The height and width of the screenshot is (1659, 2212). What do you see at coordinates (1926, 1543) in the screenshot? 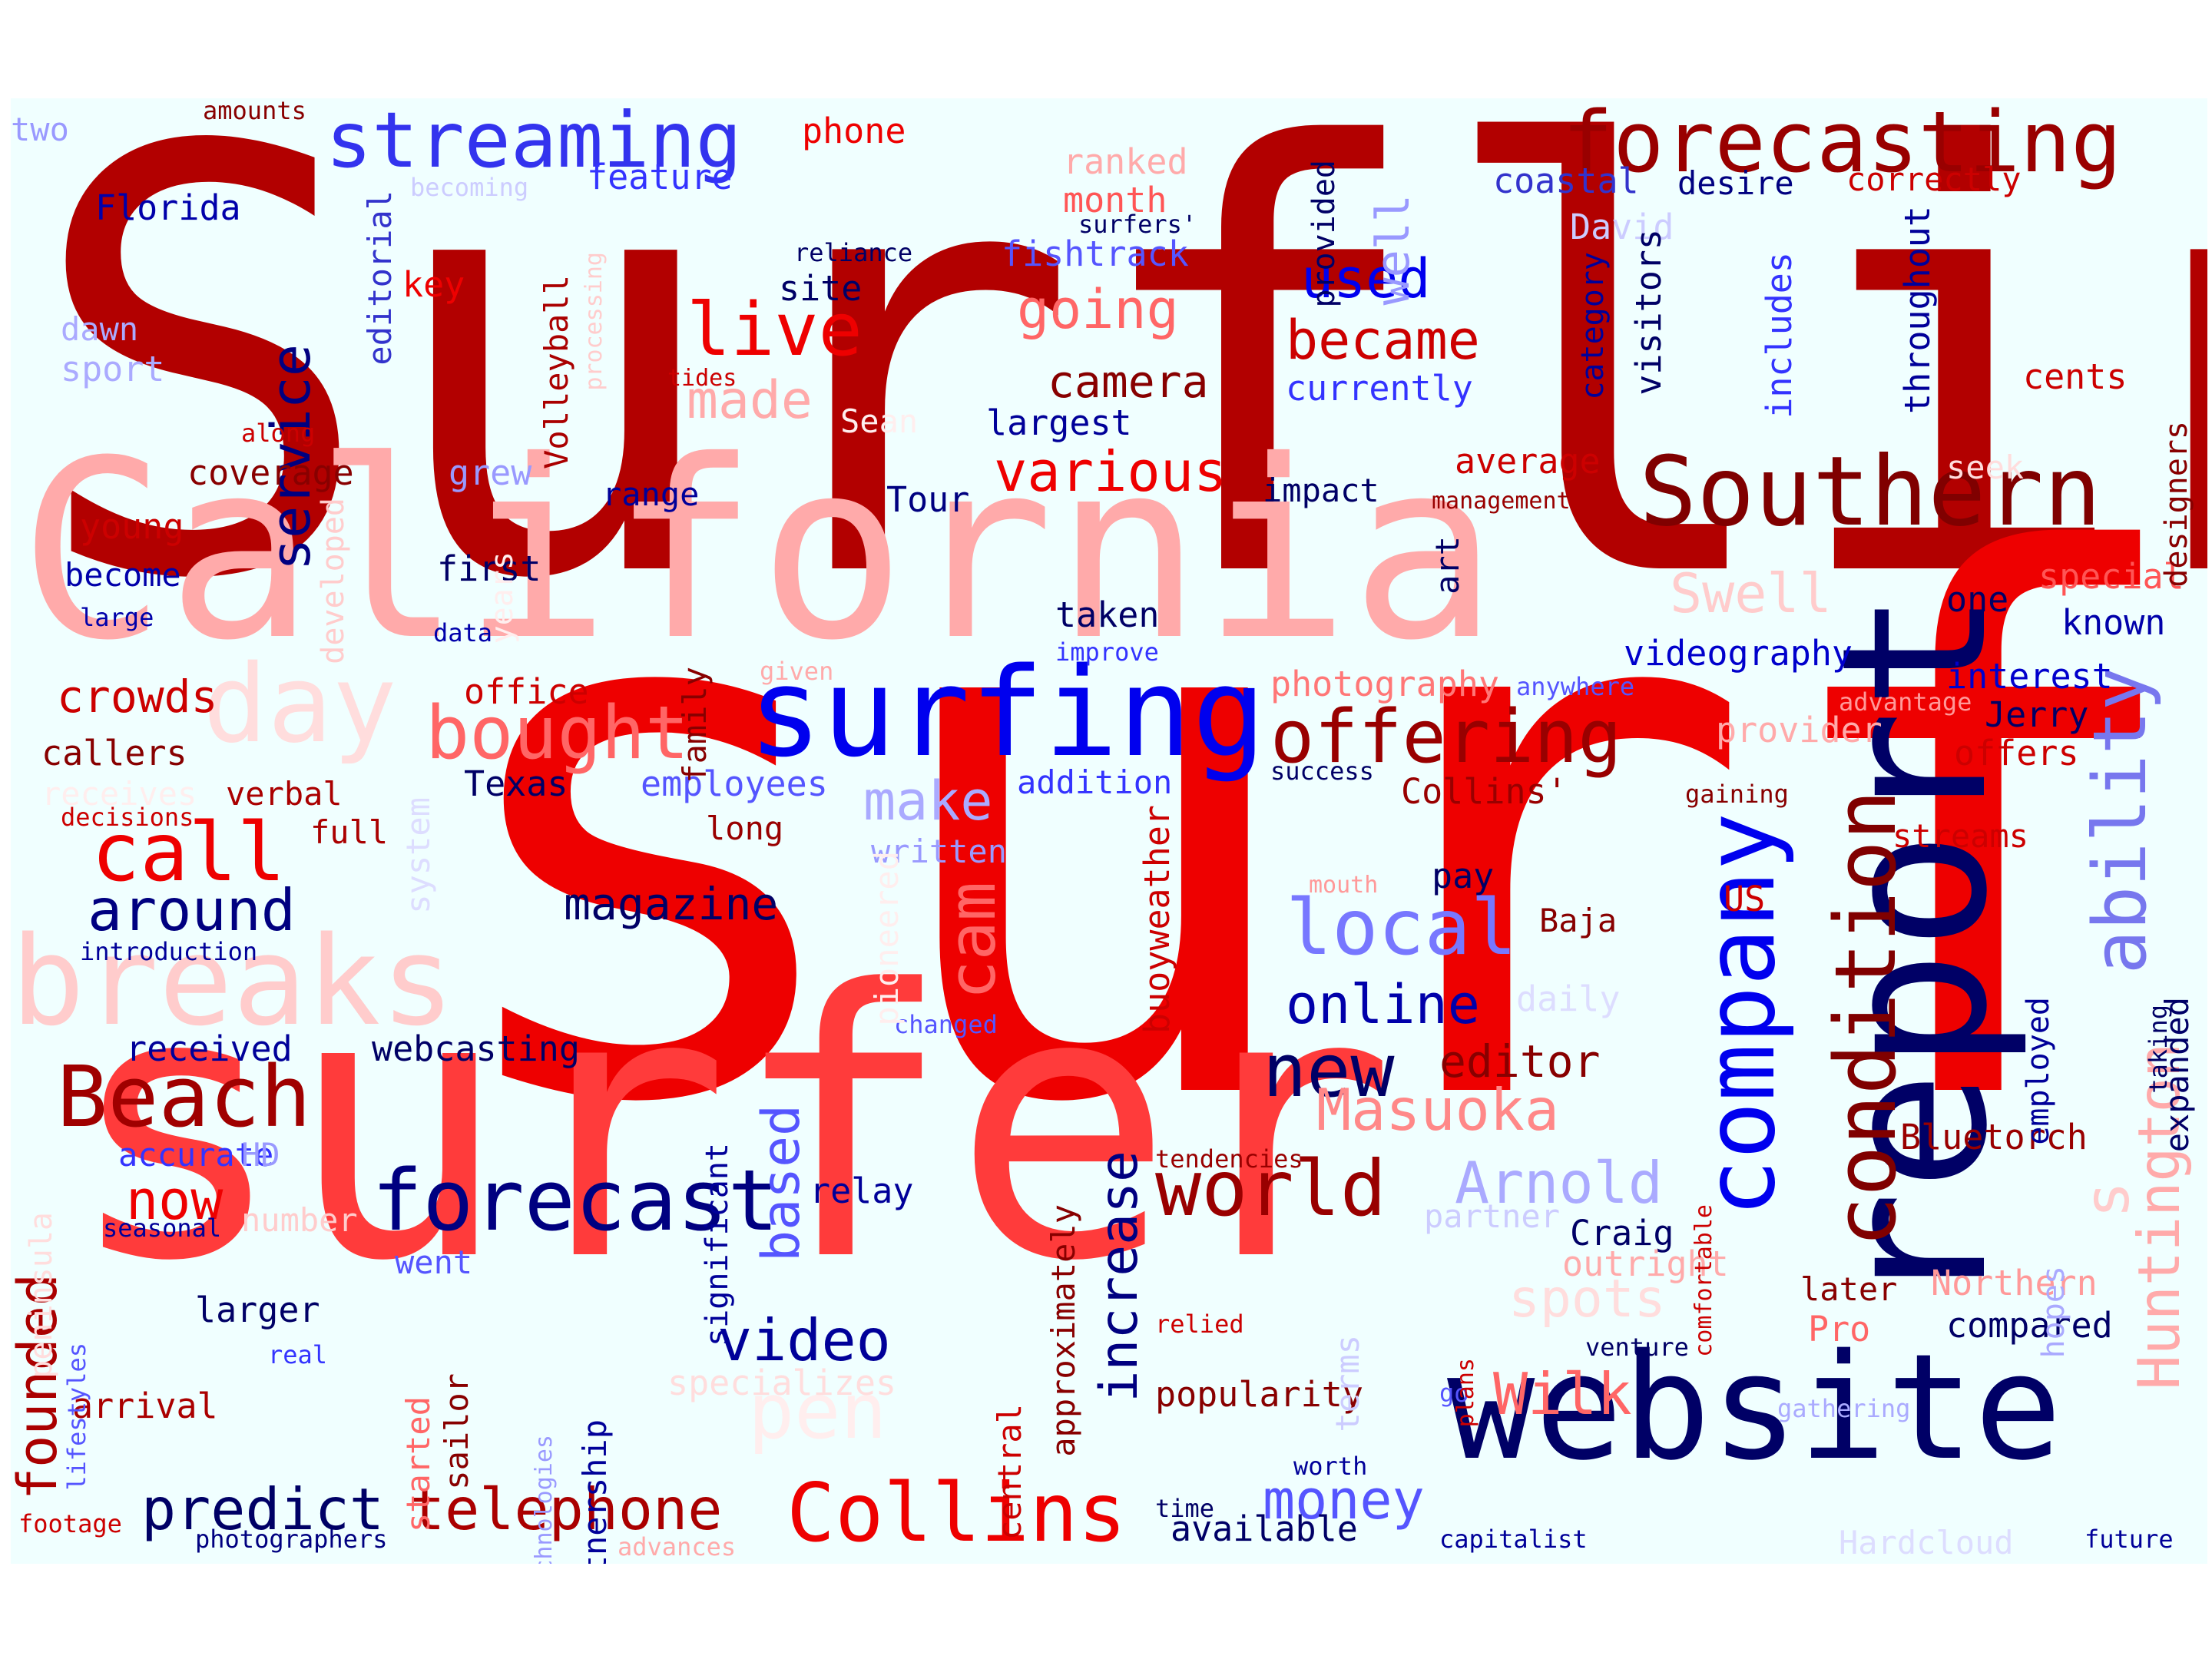
I see `word-hardcloud: Hardcloud` at bounding box center [1926, 1543].